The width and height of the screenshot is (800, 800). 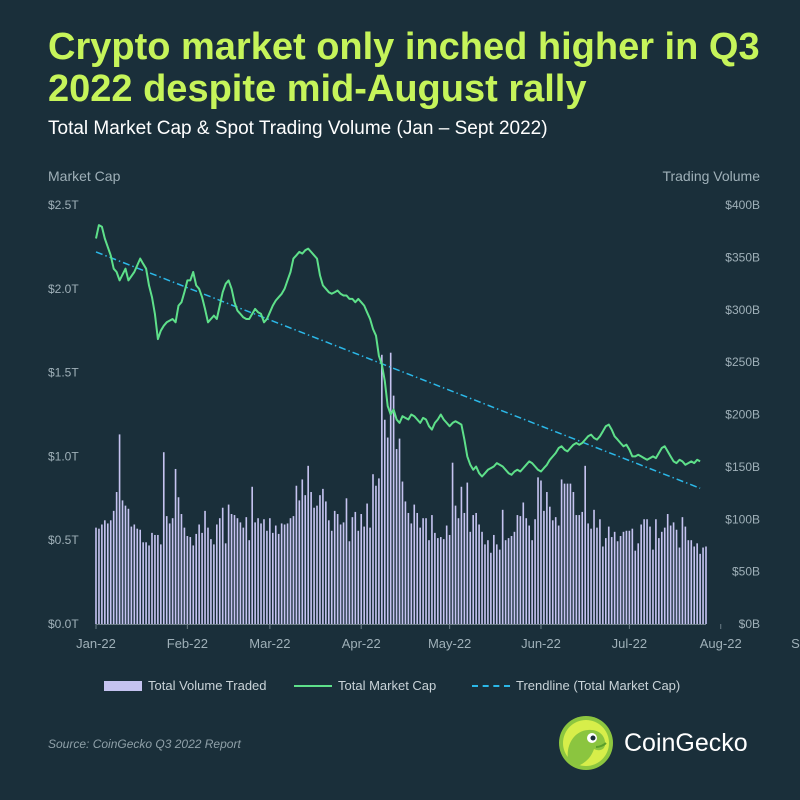 I want to click on x-tick-label: Jul-22, so click(x=629, y=643).